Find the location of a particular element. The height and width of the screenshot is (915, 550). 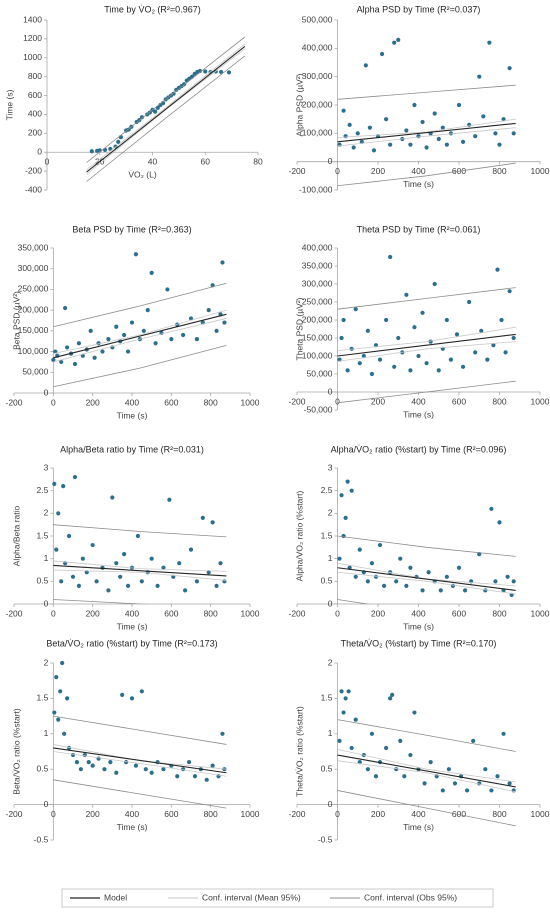

mean-upper-line is located at coordinates (426, 574).